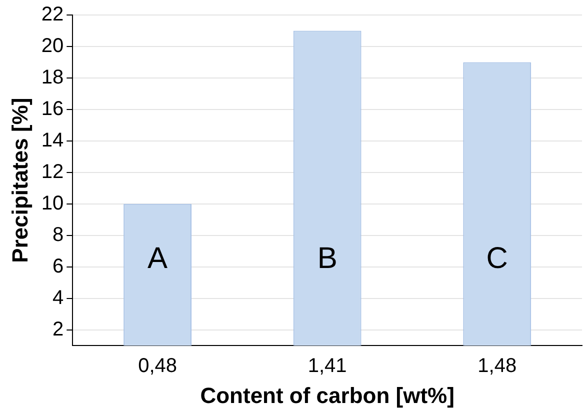 Image resolution: width=584 pixels, height=414 pixels. Describe the element at coordinates (52, 203) in the screenshot. I see `y-tick-label: 10` at that location.